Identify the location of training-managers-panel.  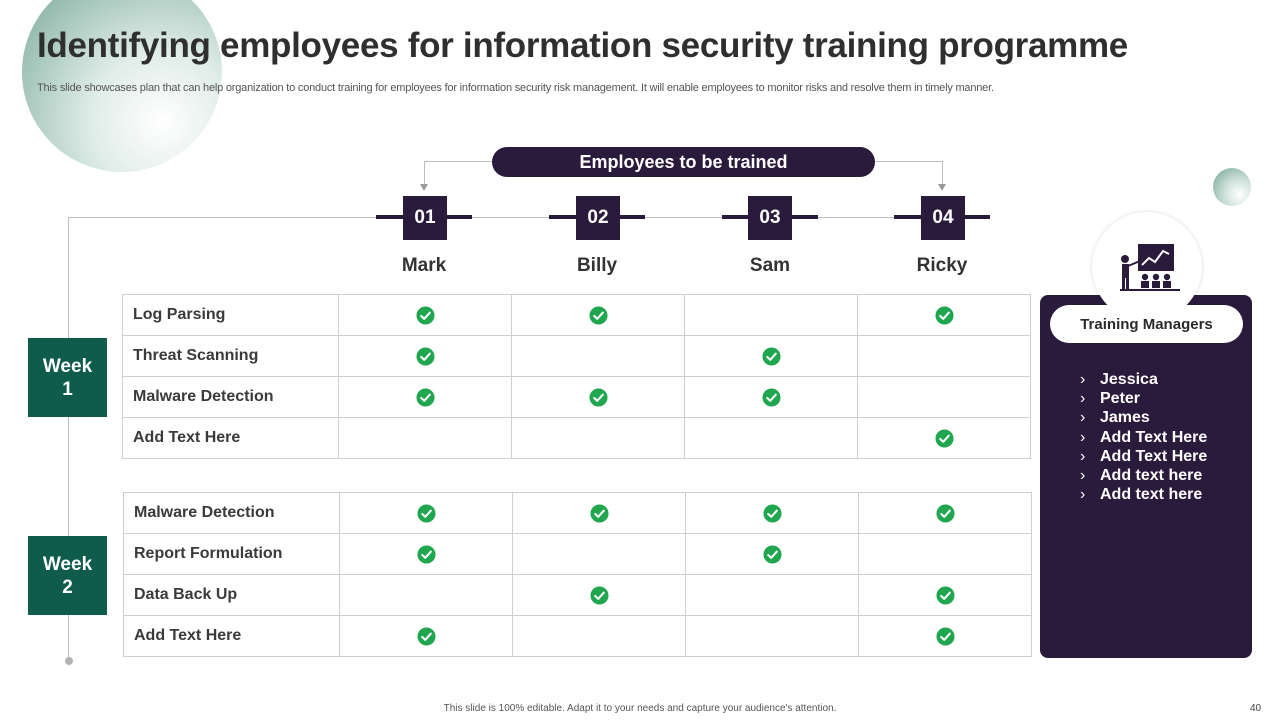
(1146, 476).